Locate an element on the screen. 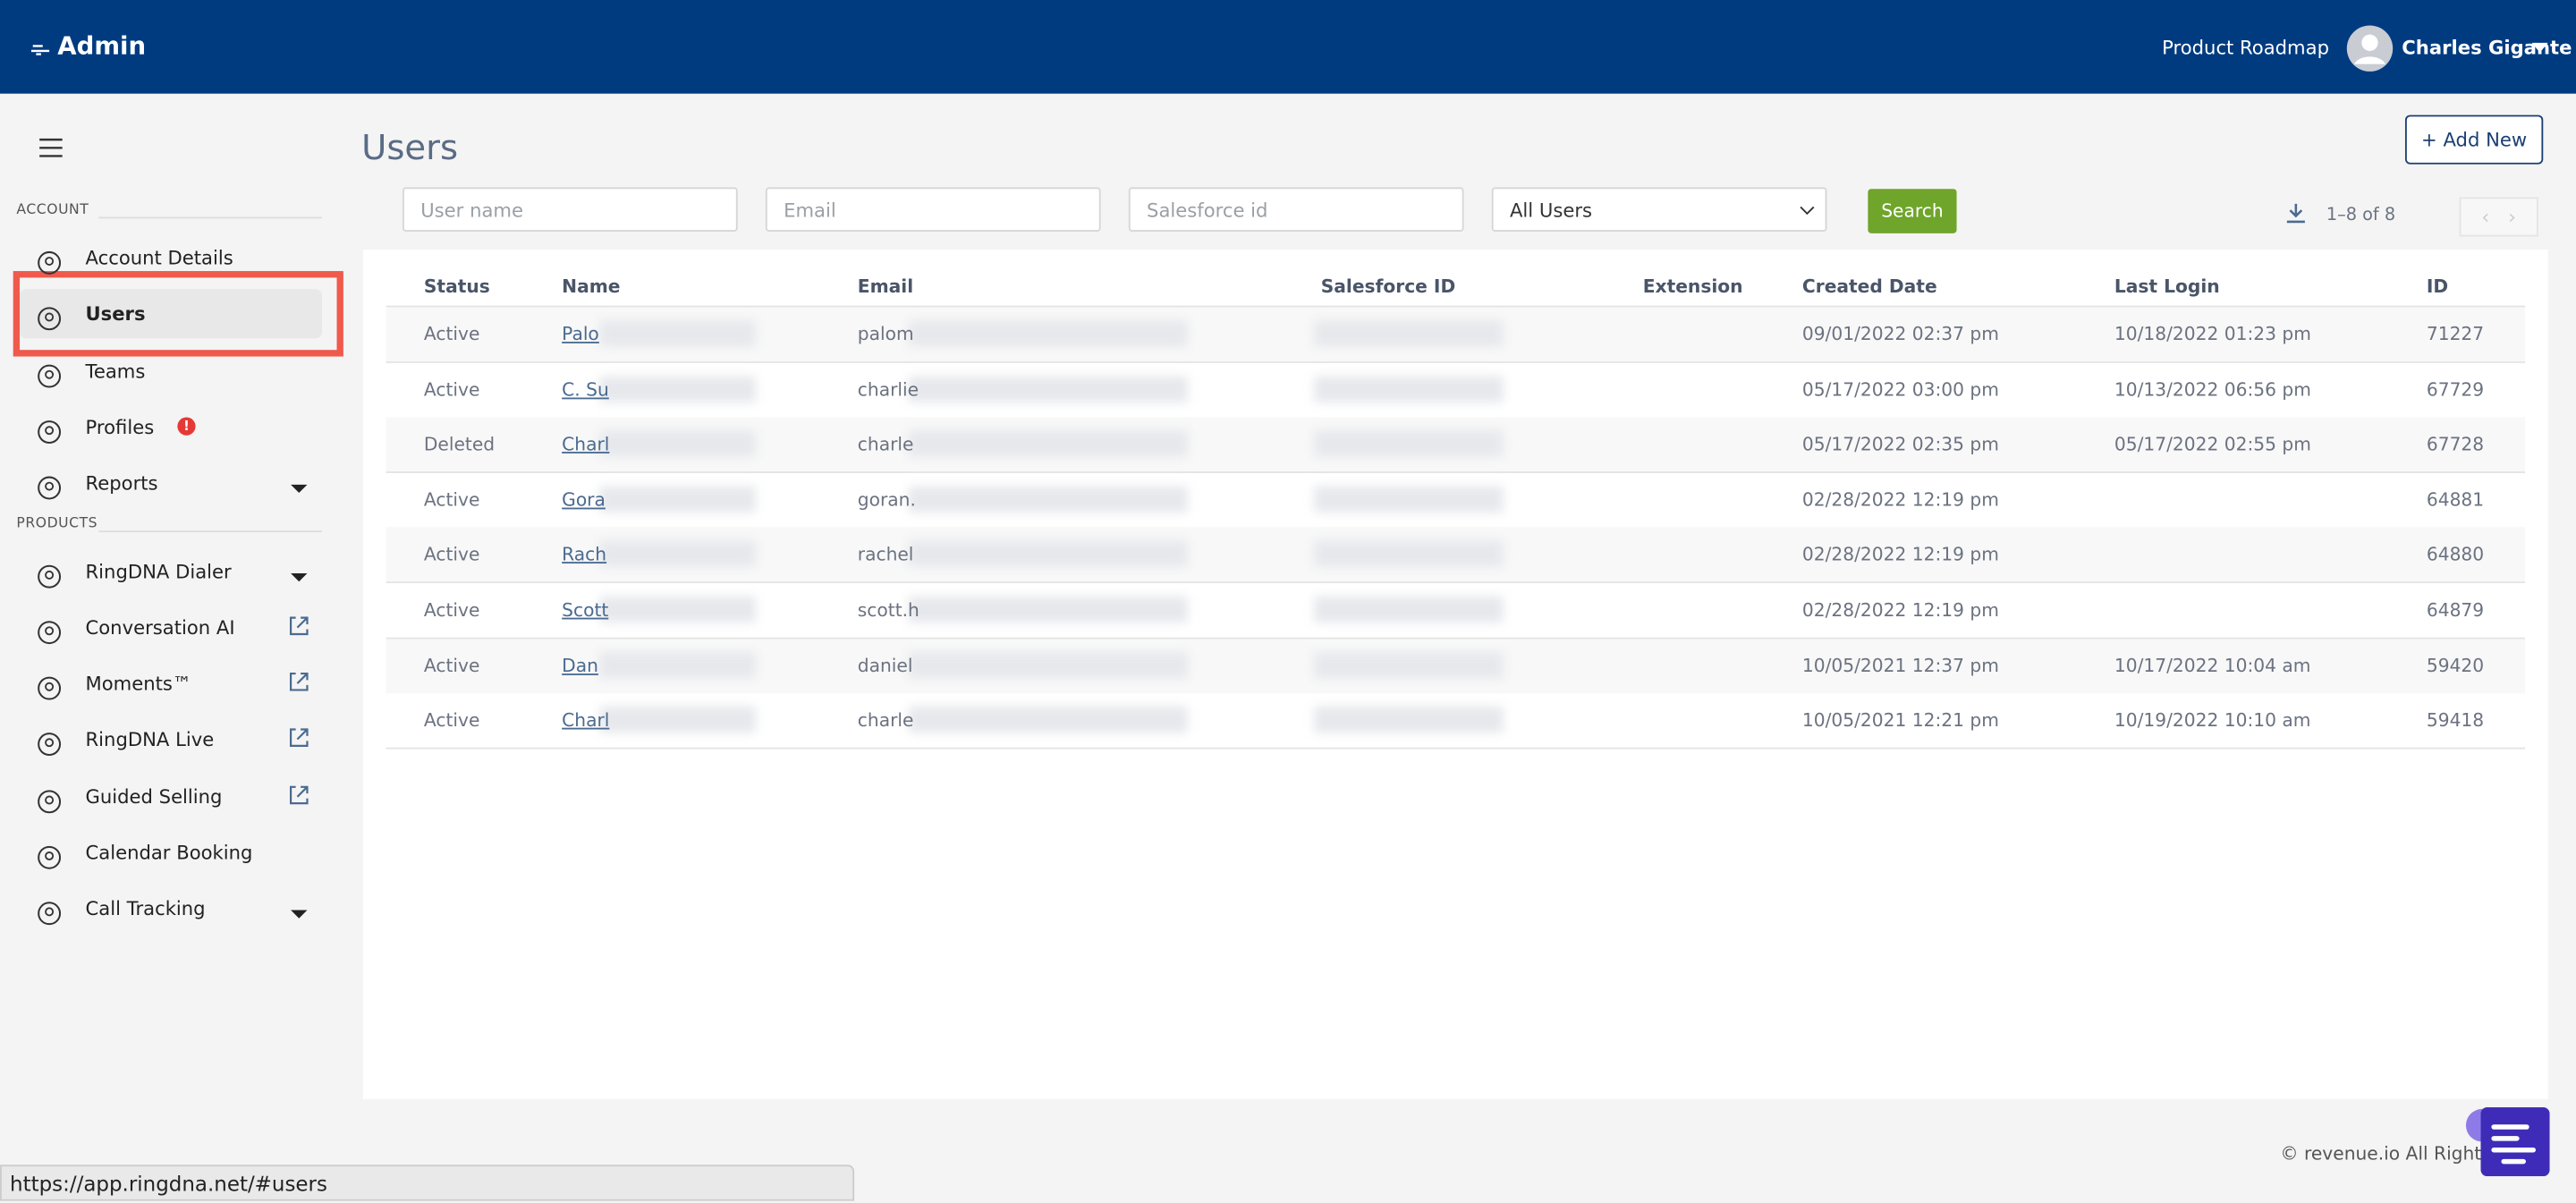  cell: 59418 is located at coordinates (2455, 720).